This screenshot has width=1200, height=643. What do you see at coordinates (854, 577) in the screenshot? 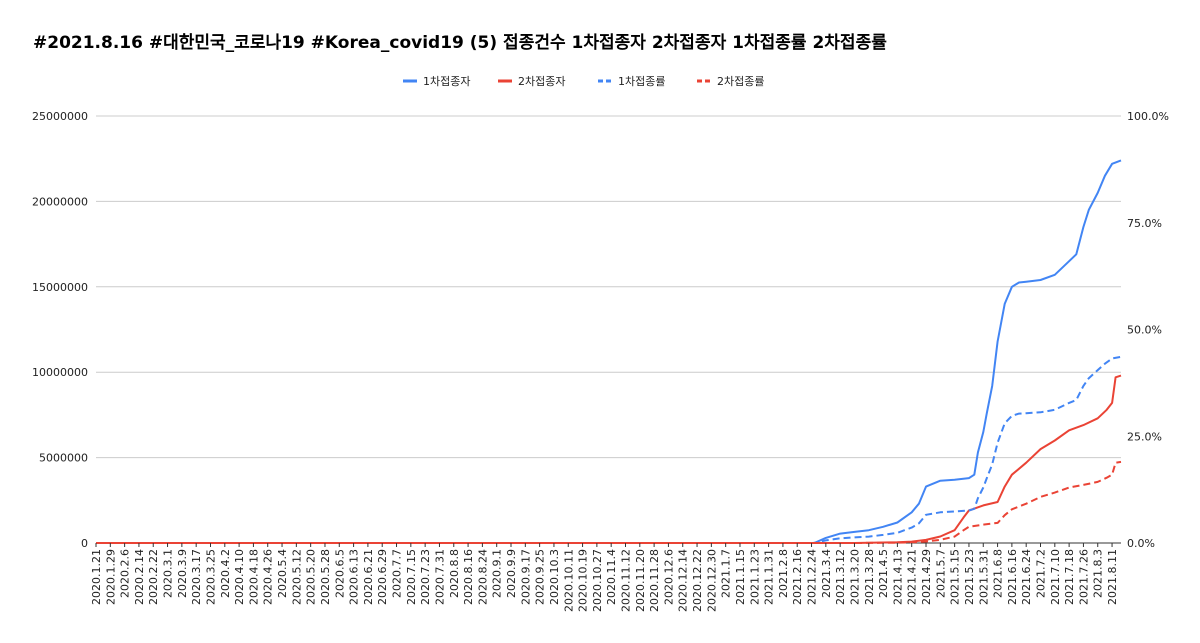
I see `x-tick-label: 2021.3.20` at bounding box center [854, 577].